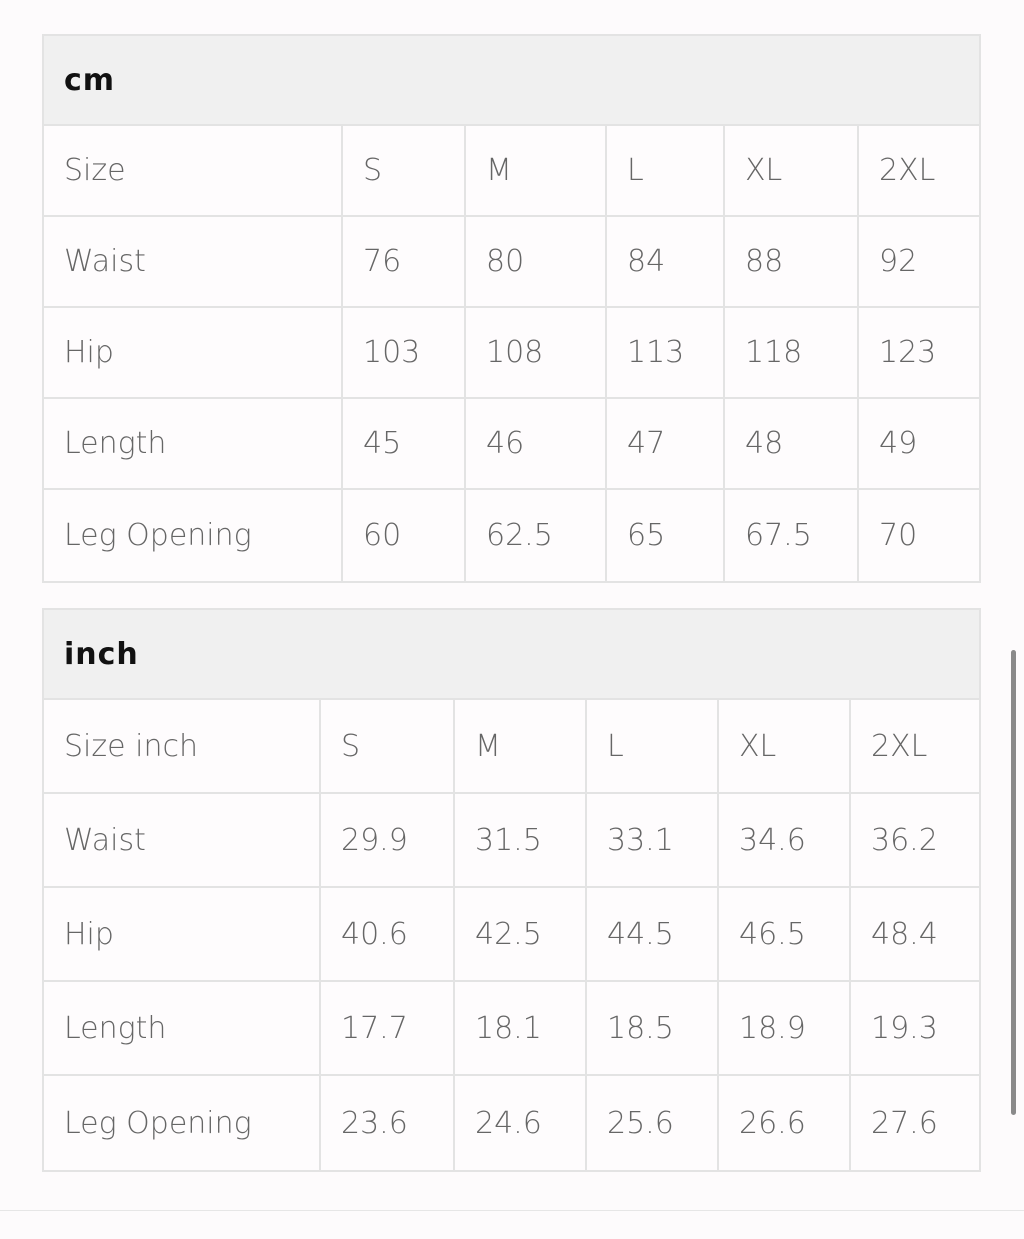  Describe the element at coordinates (404, 261) in the screenshot. I see `table-cell: 76` at that location.